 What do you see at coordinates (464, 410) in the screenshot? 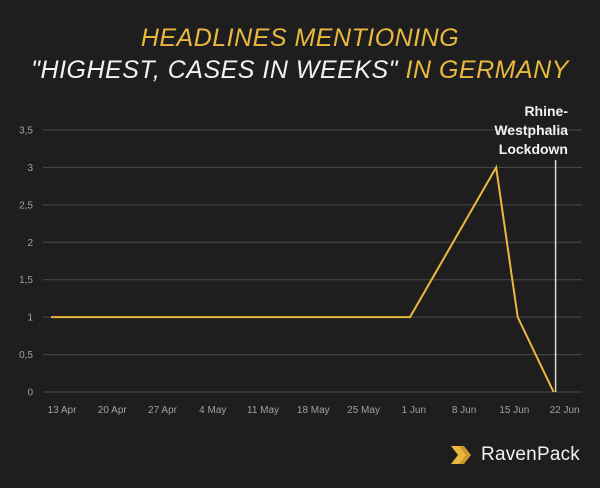
I see `x-tick-label: 8 Jun` at bounding box center [464, 410].